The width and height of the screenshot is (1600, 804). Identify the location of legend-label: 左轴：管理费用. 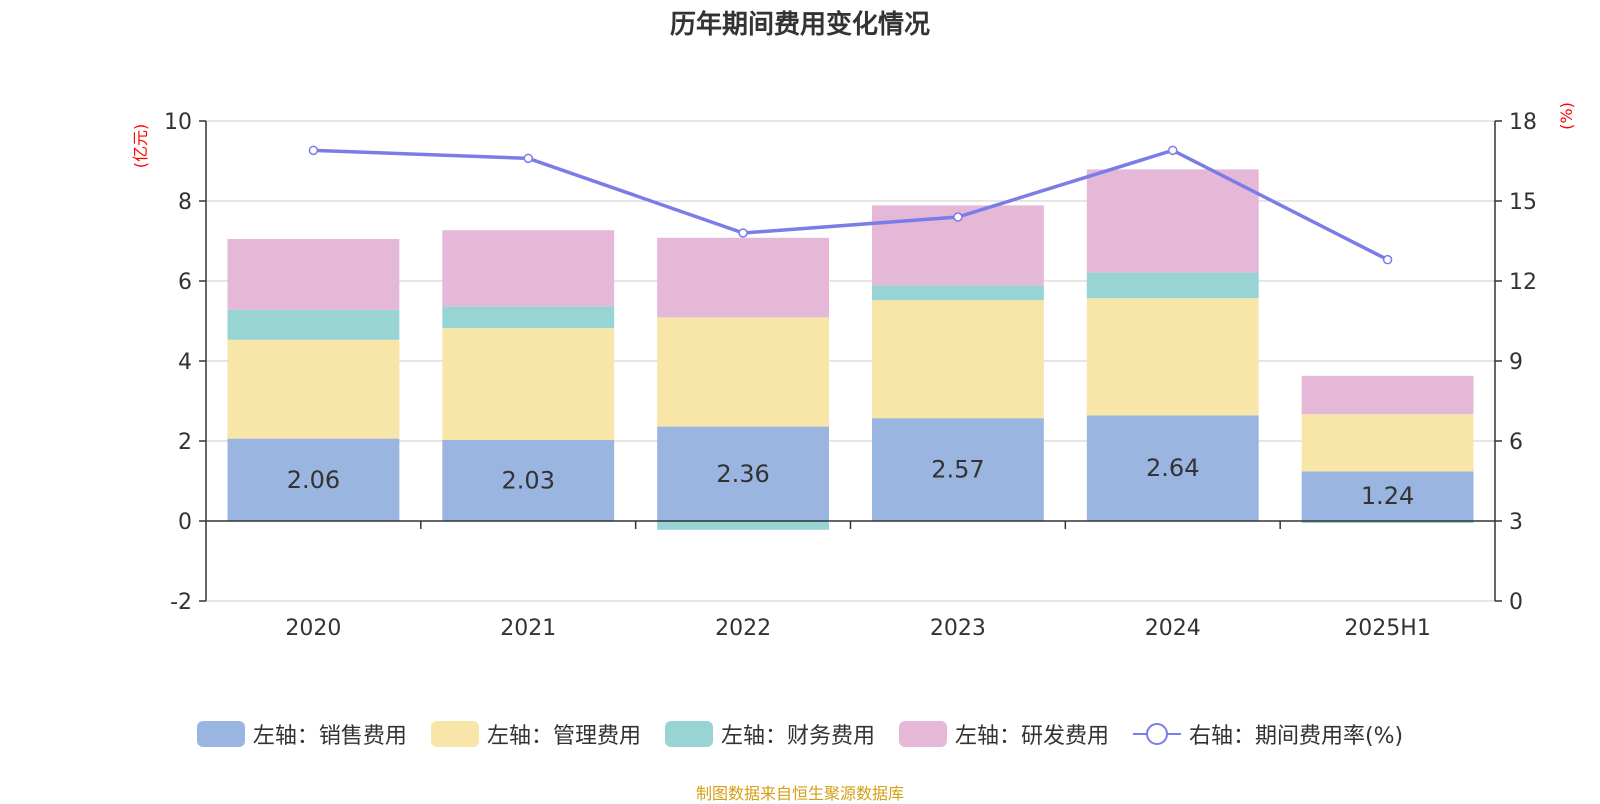
(563, 736).